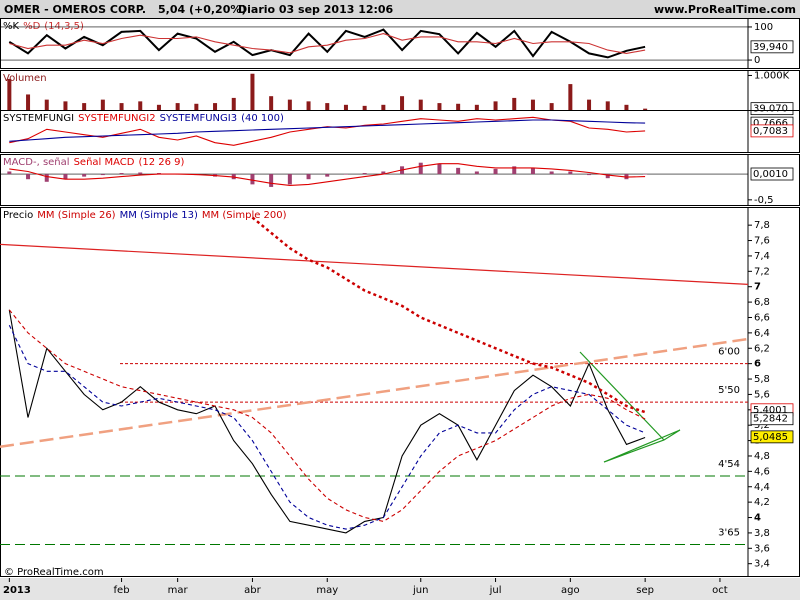  I want to click on y-tick-label: 6,2, so click(762, 348).